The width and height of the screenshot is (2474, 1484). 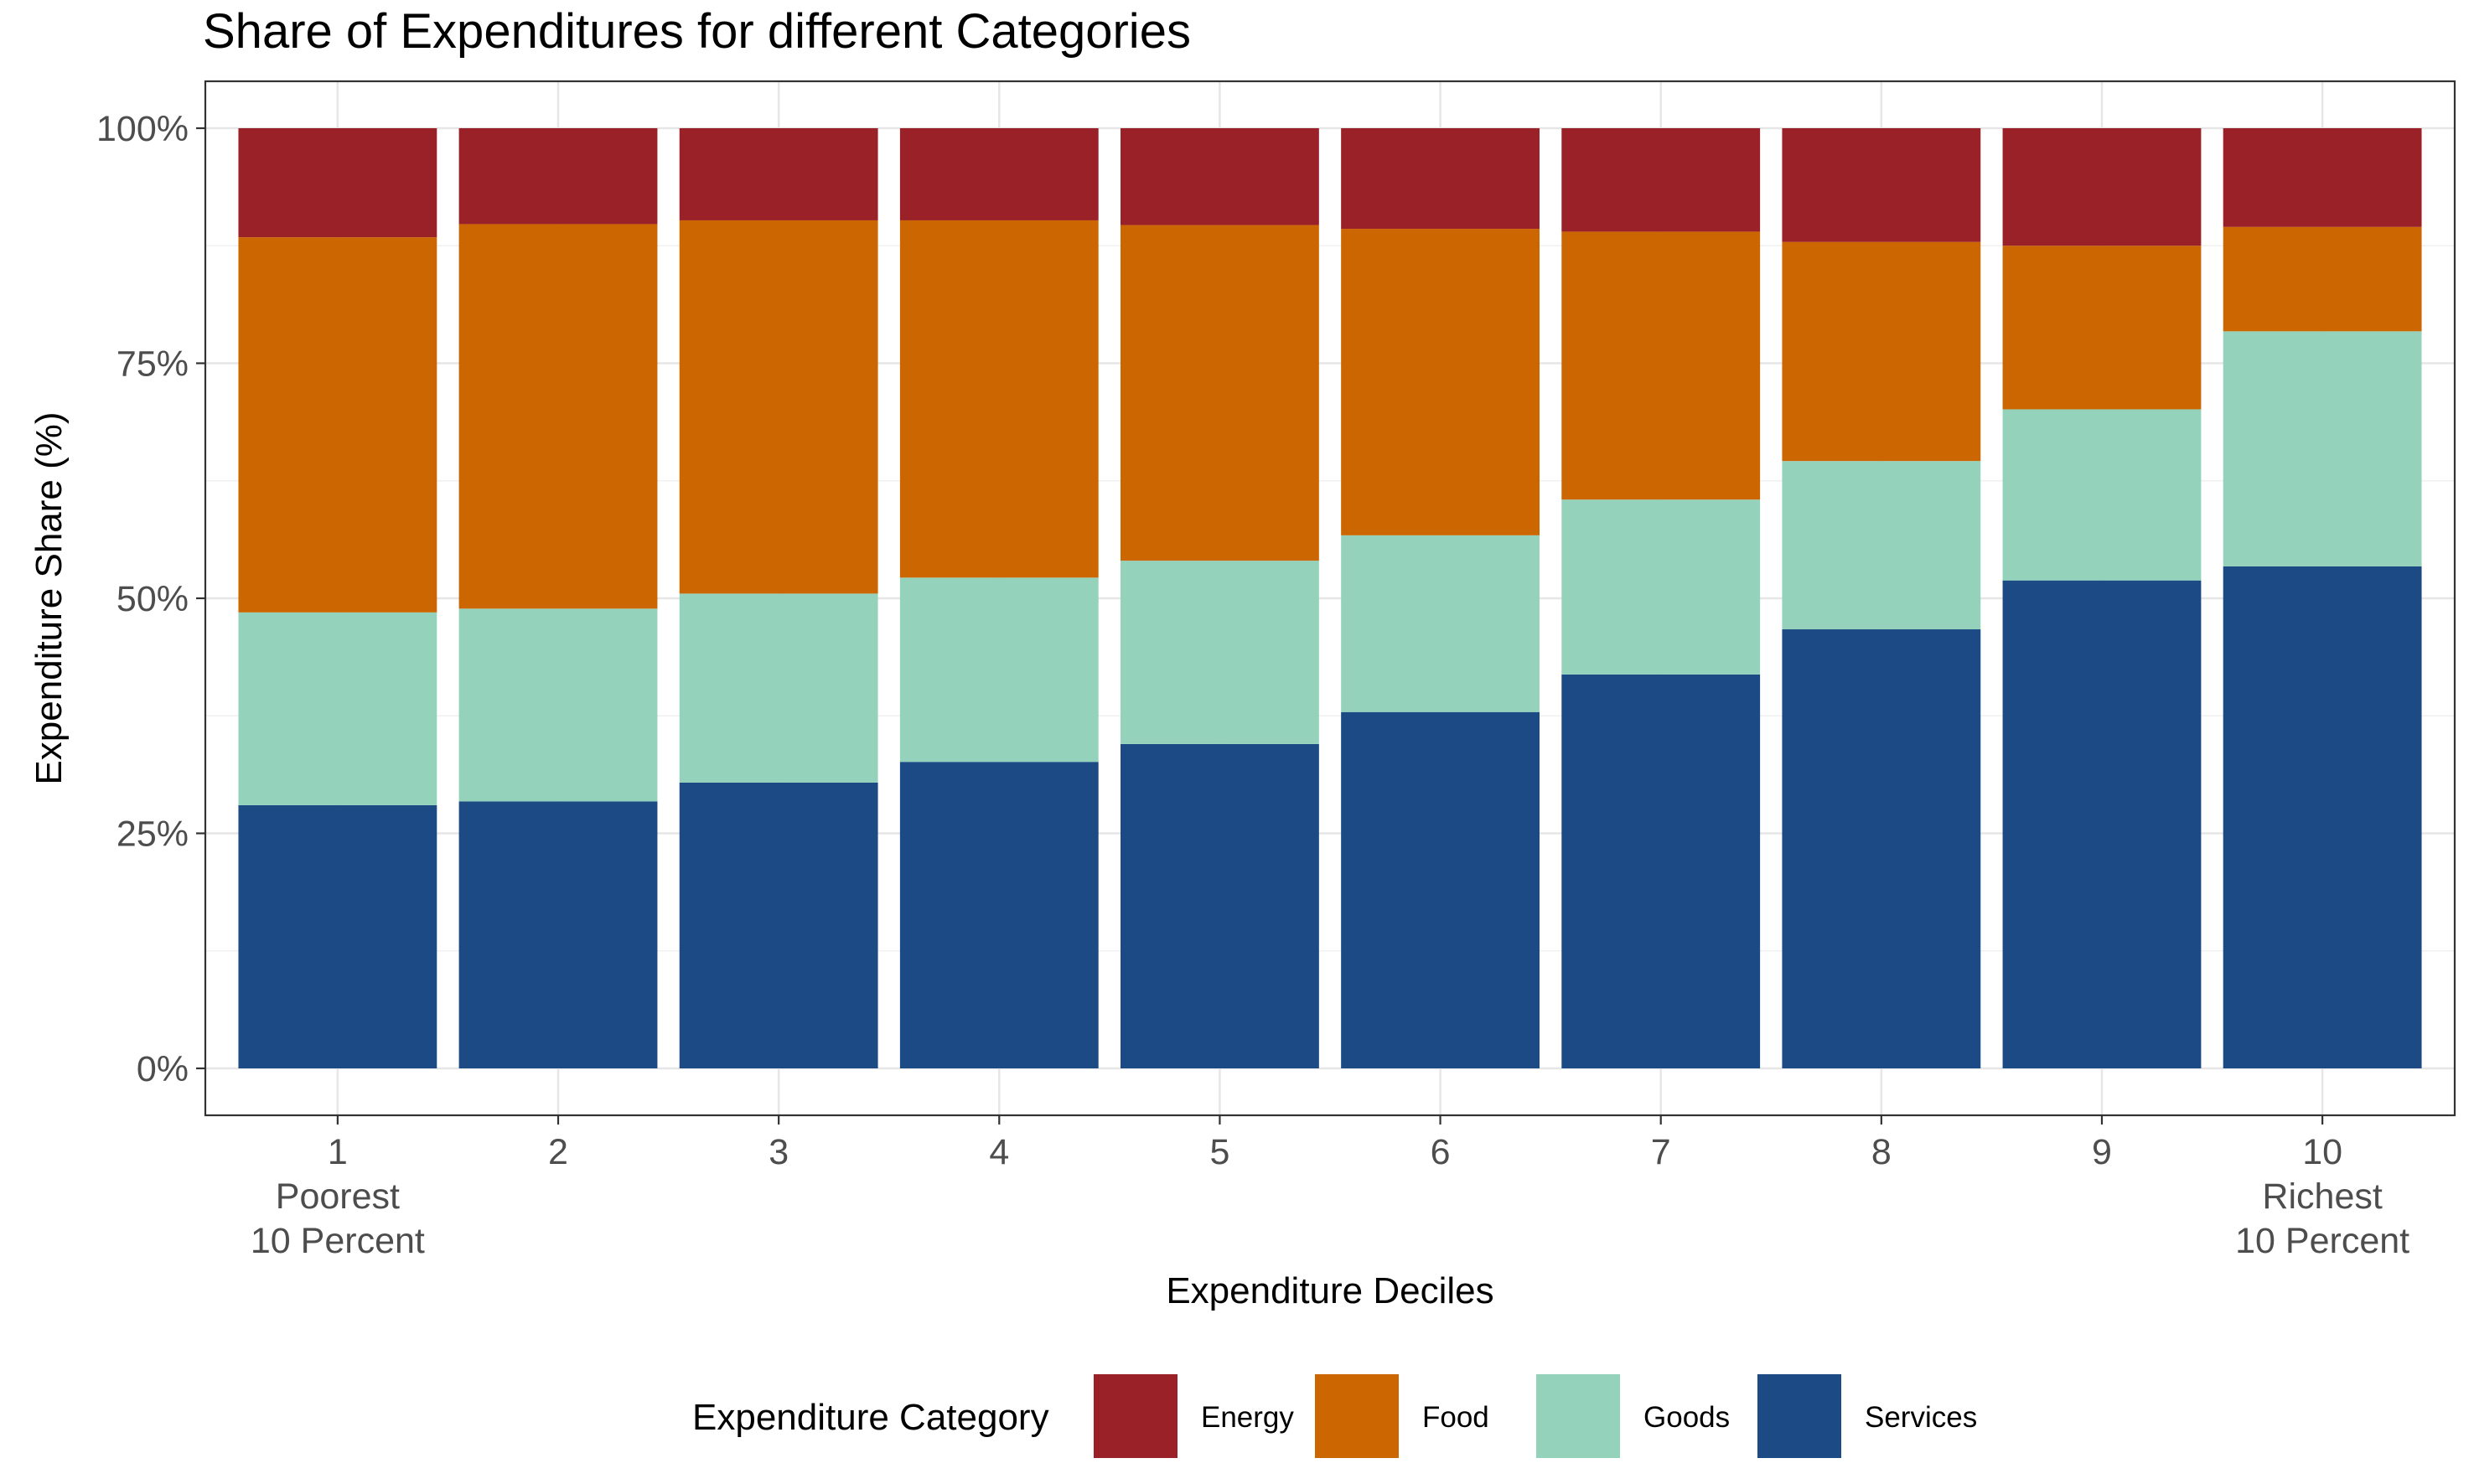 I want to click on legend-label-food: Food, so click(x=1455, y=1418).